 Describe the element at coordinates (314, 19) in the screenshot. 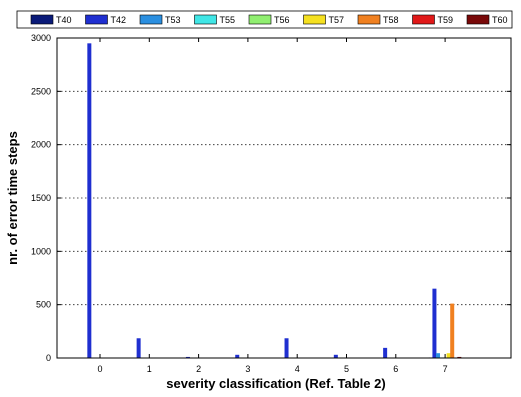

I see `legend-swatch-T57` at that location.